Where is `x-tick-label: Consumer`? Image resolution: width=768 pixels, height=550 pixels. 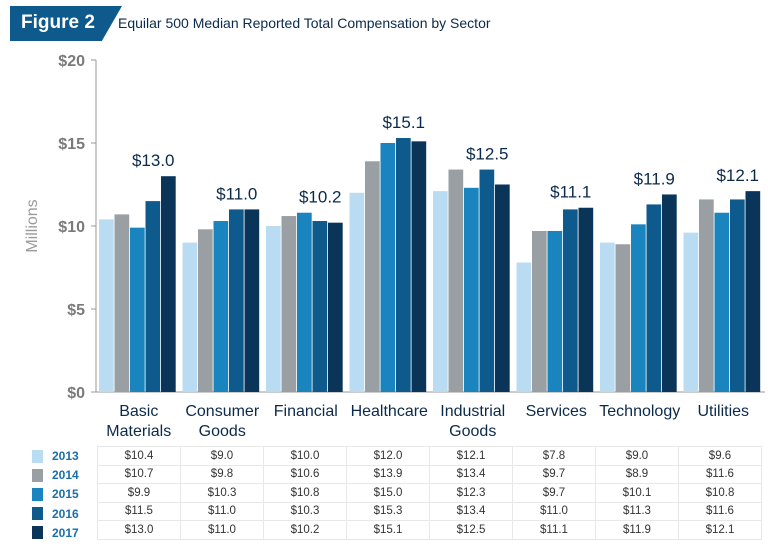 x-tick-label: Consumer is located at coordinates (222, 411).